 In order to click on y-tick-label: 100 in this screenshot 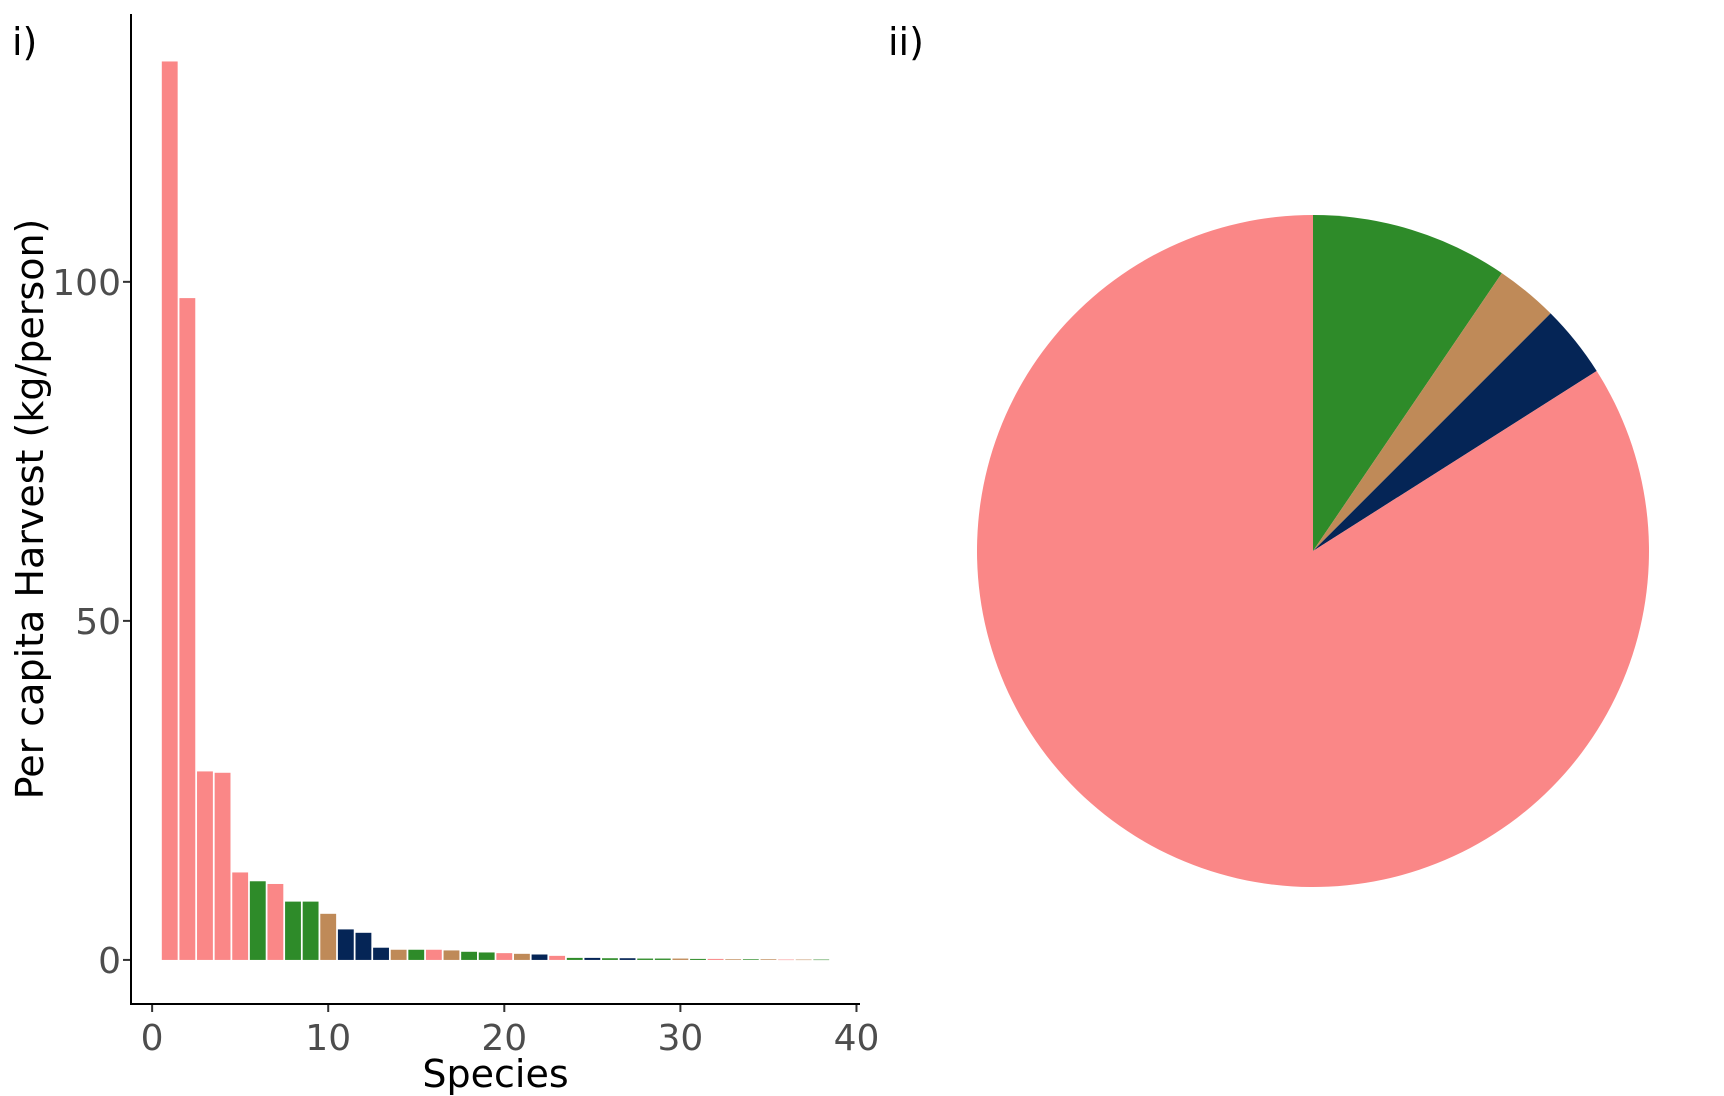, I will do `click(86, 283)`.